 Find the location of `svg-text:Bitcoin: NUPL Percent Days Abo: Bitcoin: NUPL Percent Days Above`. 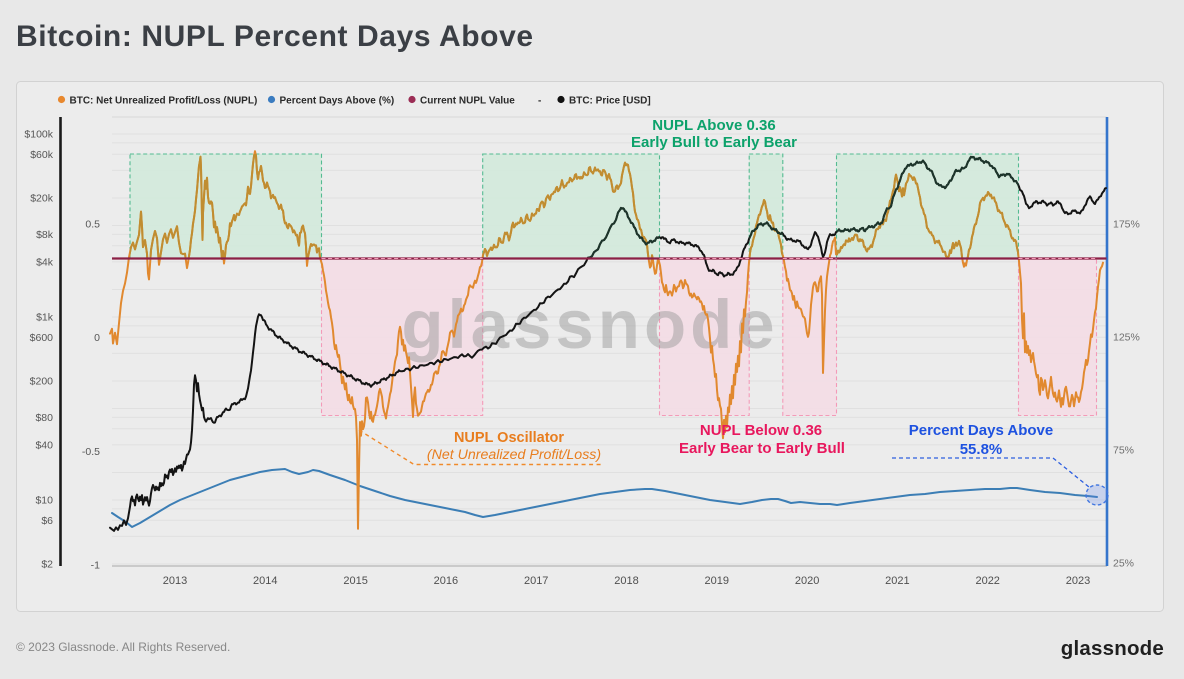

svg-text:Bitcoin: NUPL Percent Days Abo: Bitcoin: NUPL Percent Days Above is located at coordinates (275, 36).